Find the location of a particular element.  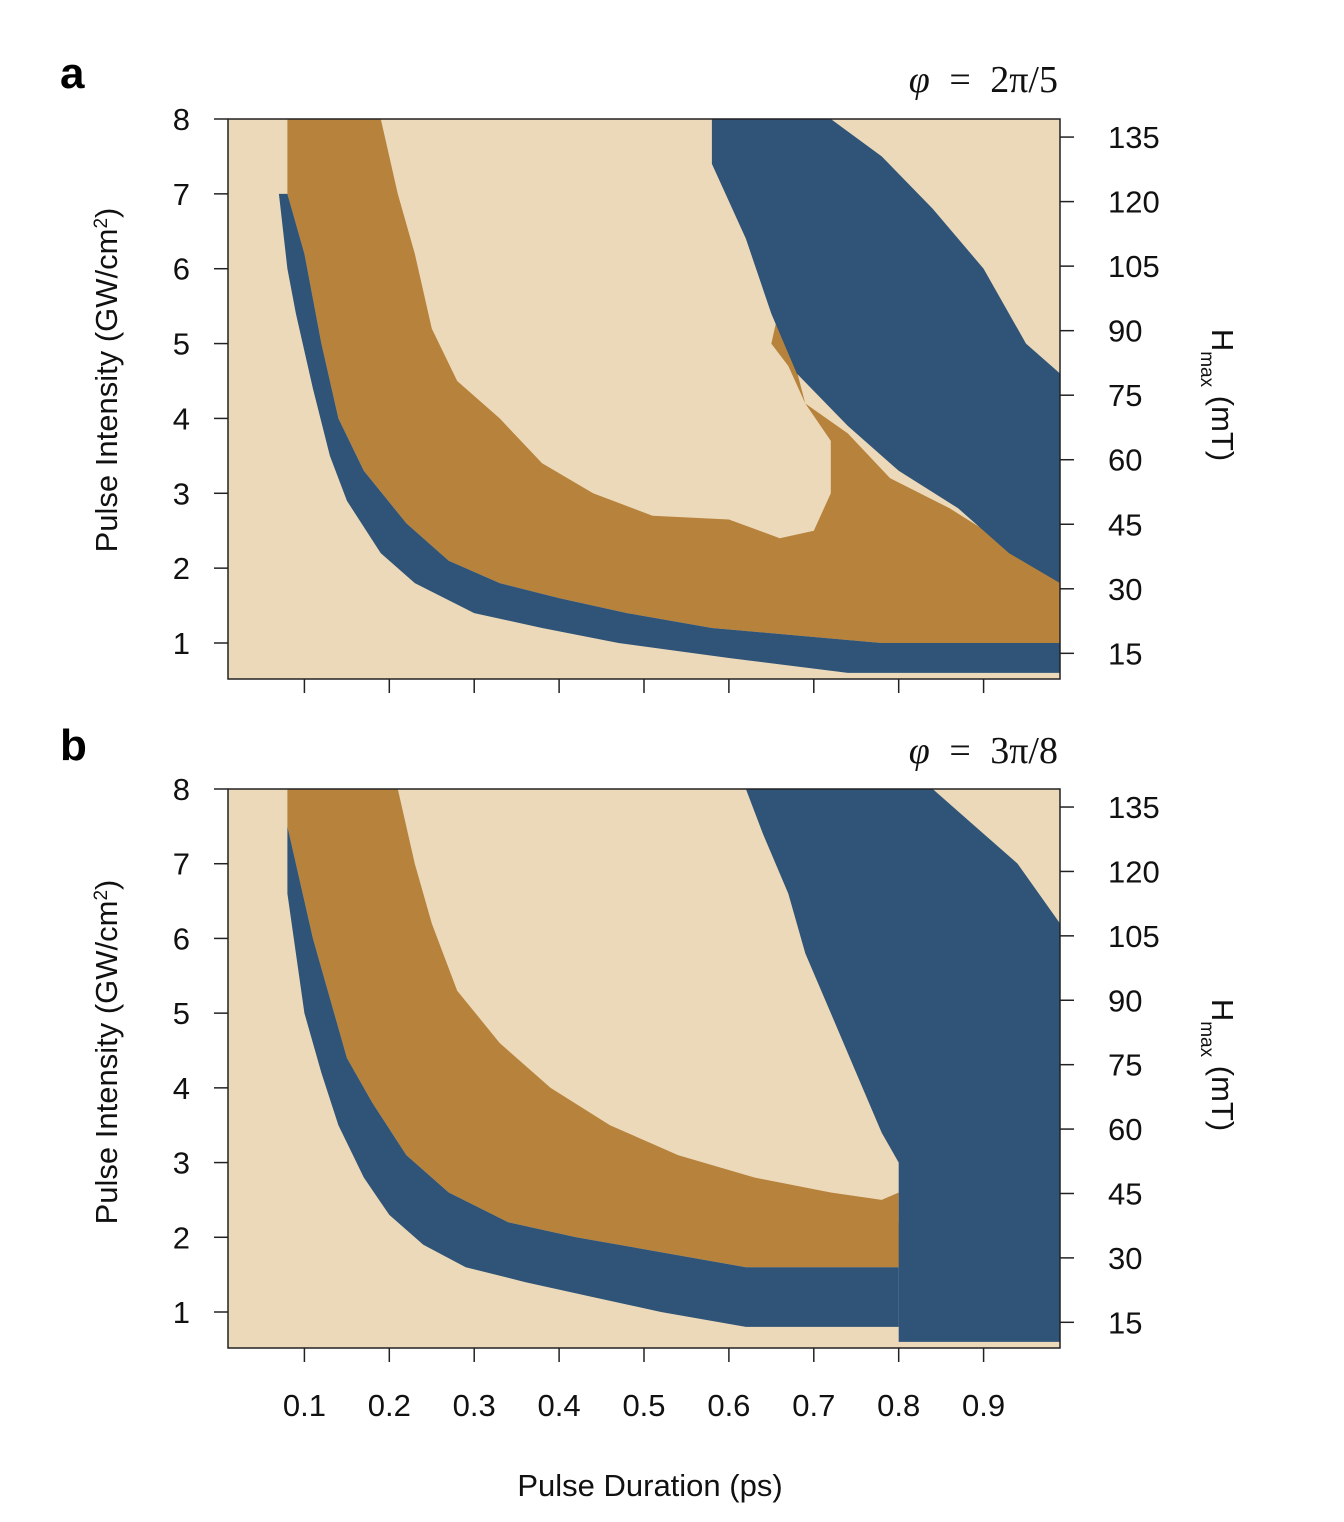

phase-value: 2π/5 is located at coordinates (1024, 80).